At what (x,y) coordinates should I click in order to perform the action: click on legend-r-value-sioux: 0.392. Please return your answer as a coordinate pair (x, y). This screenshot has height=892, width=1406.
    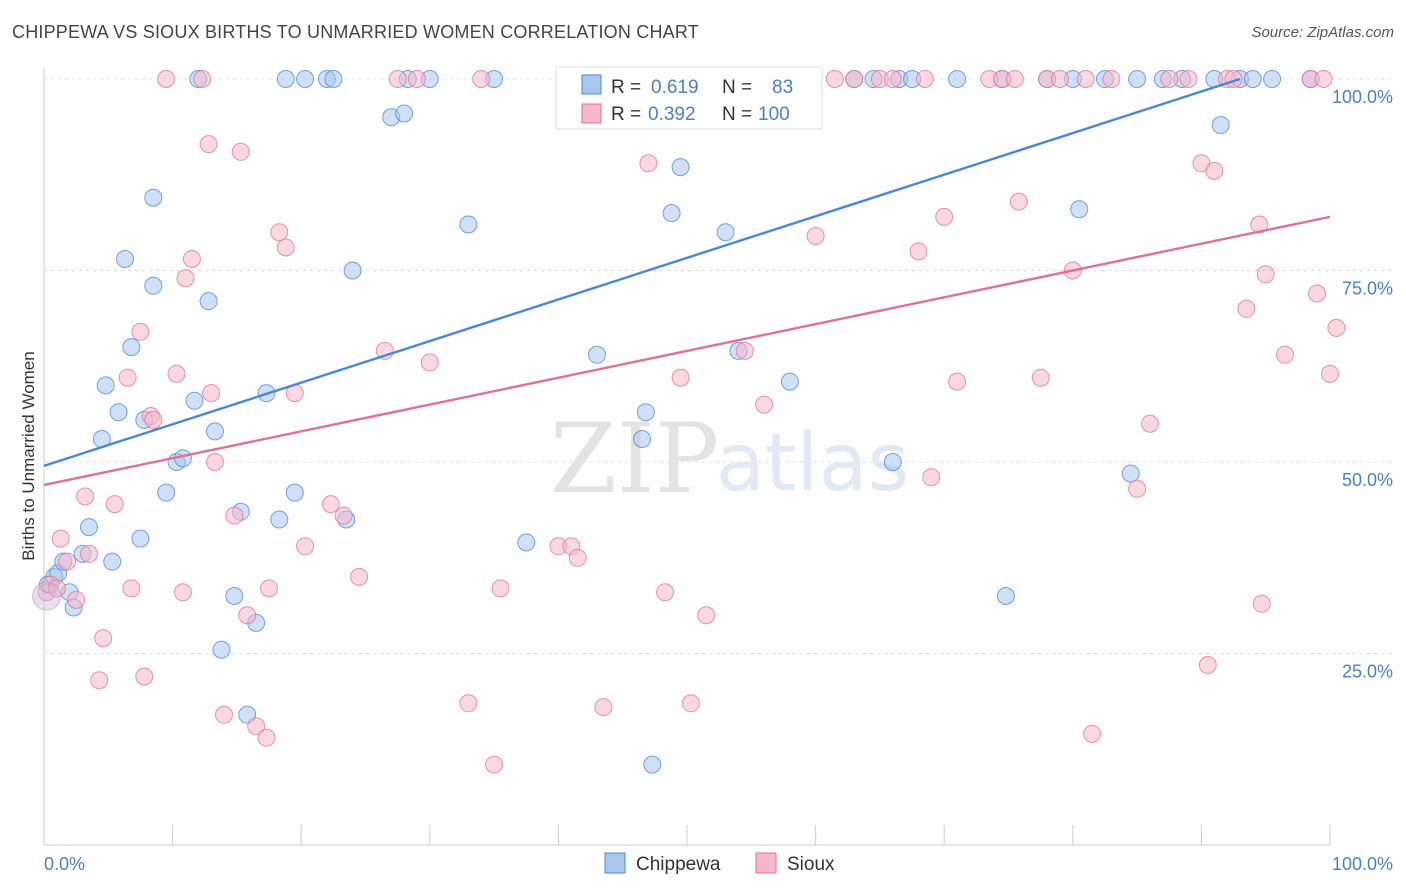
    Looking at the image, I should click on (672, 114).